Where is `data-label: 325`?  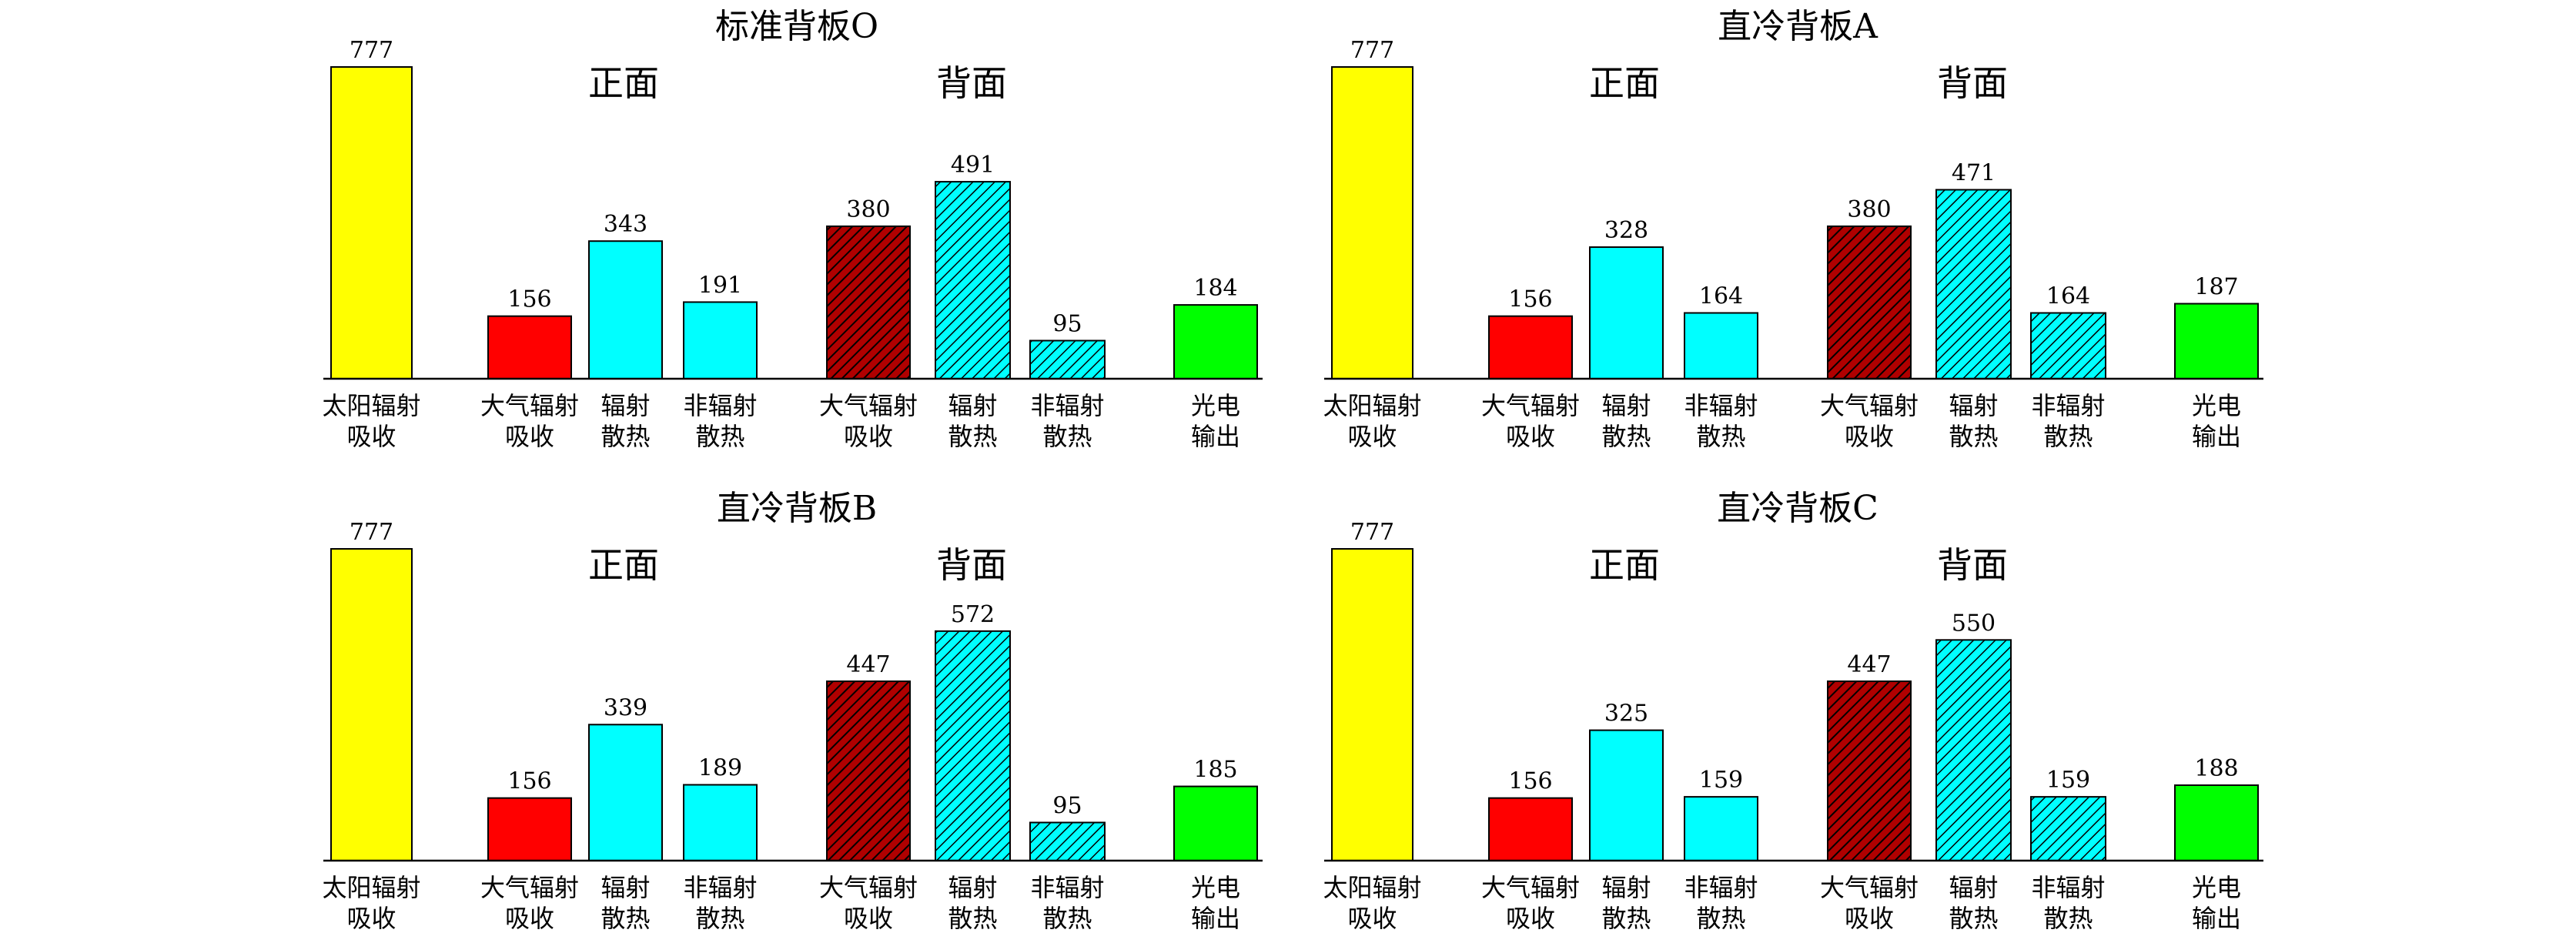 data-label: 325 is located at coordinates (1626, 714).